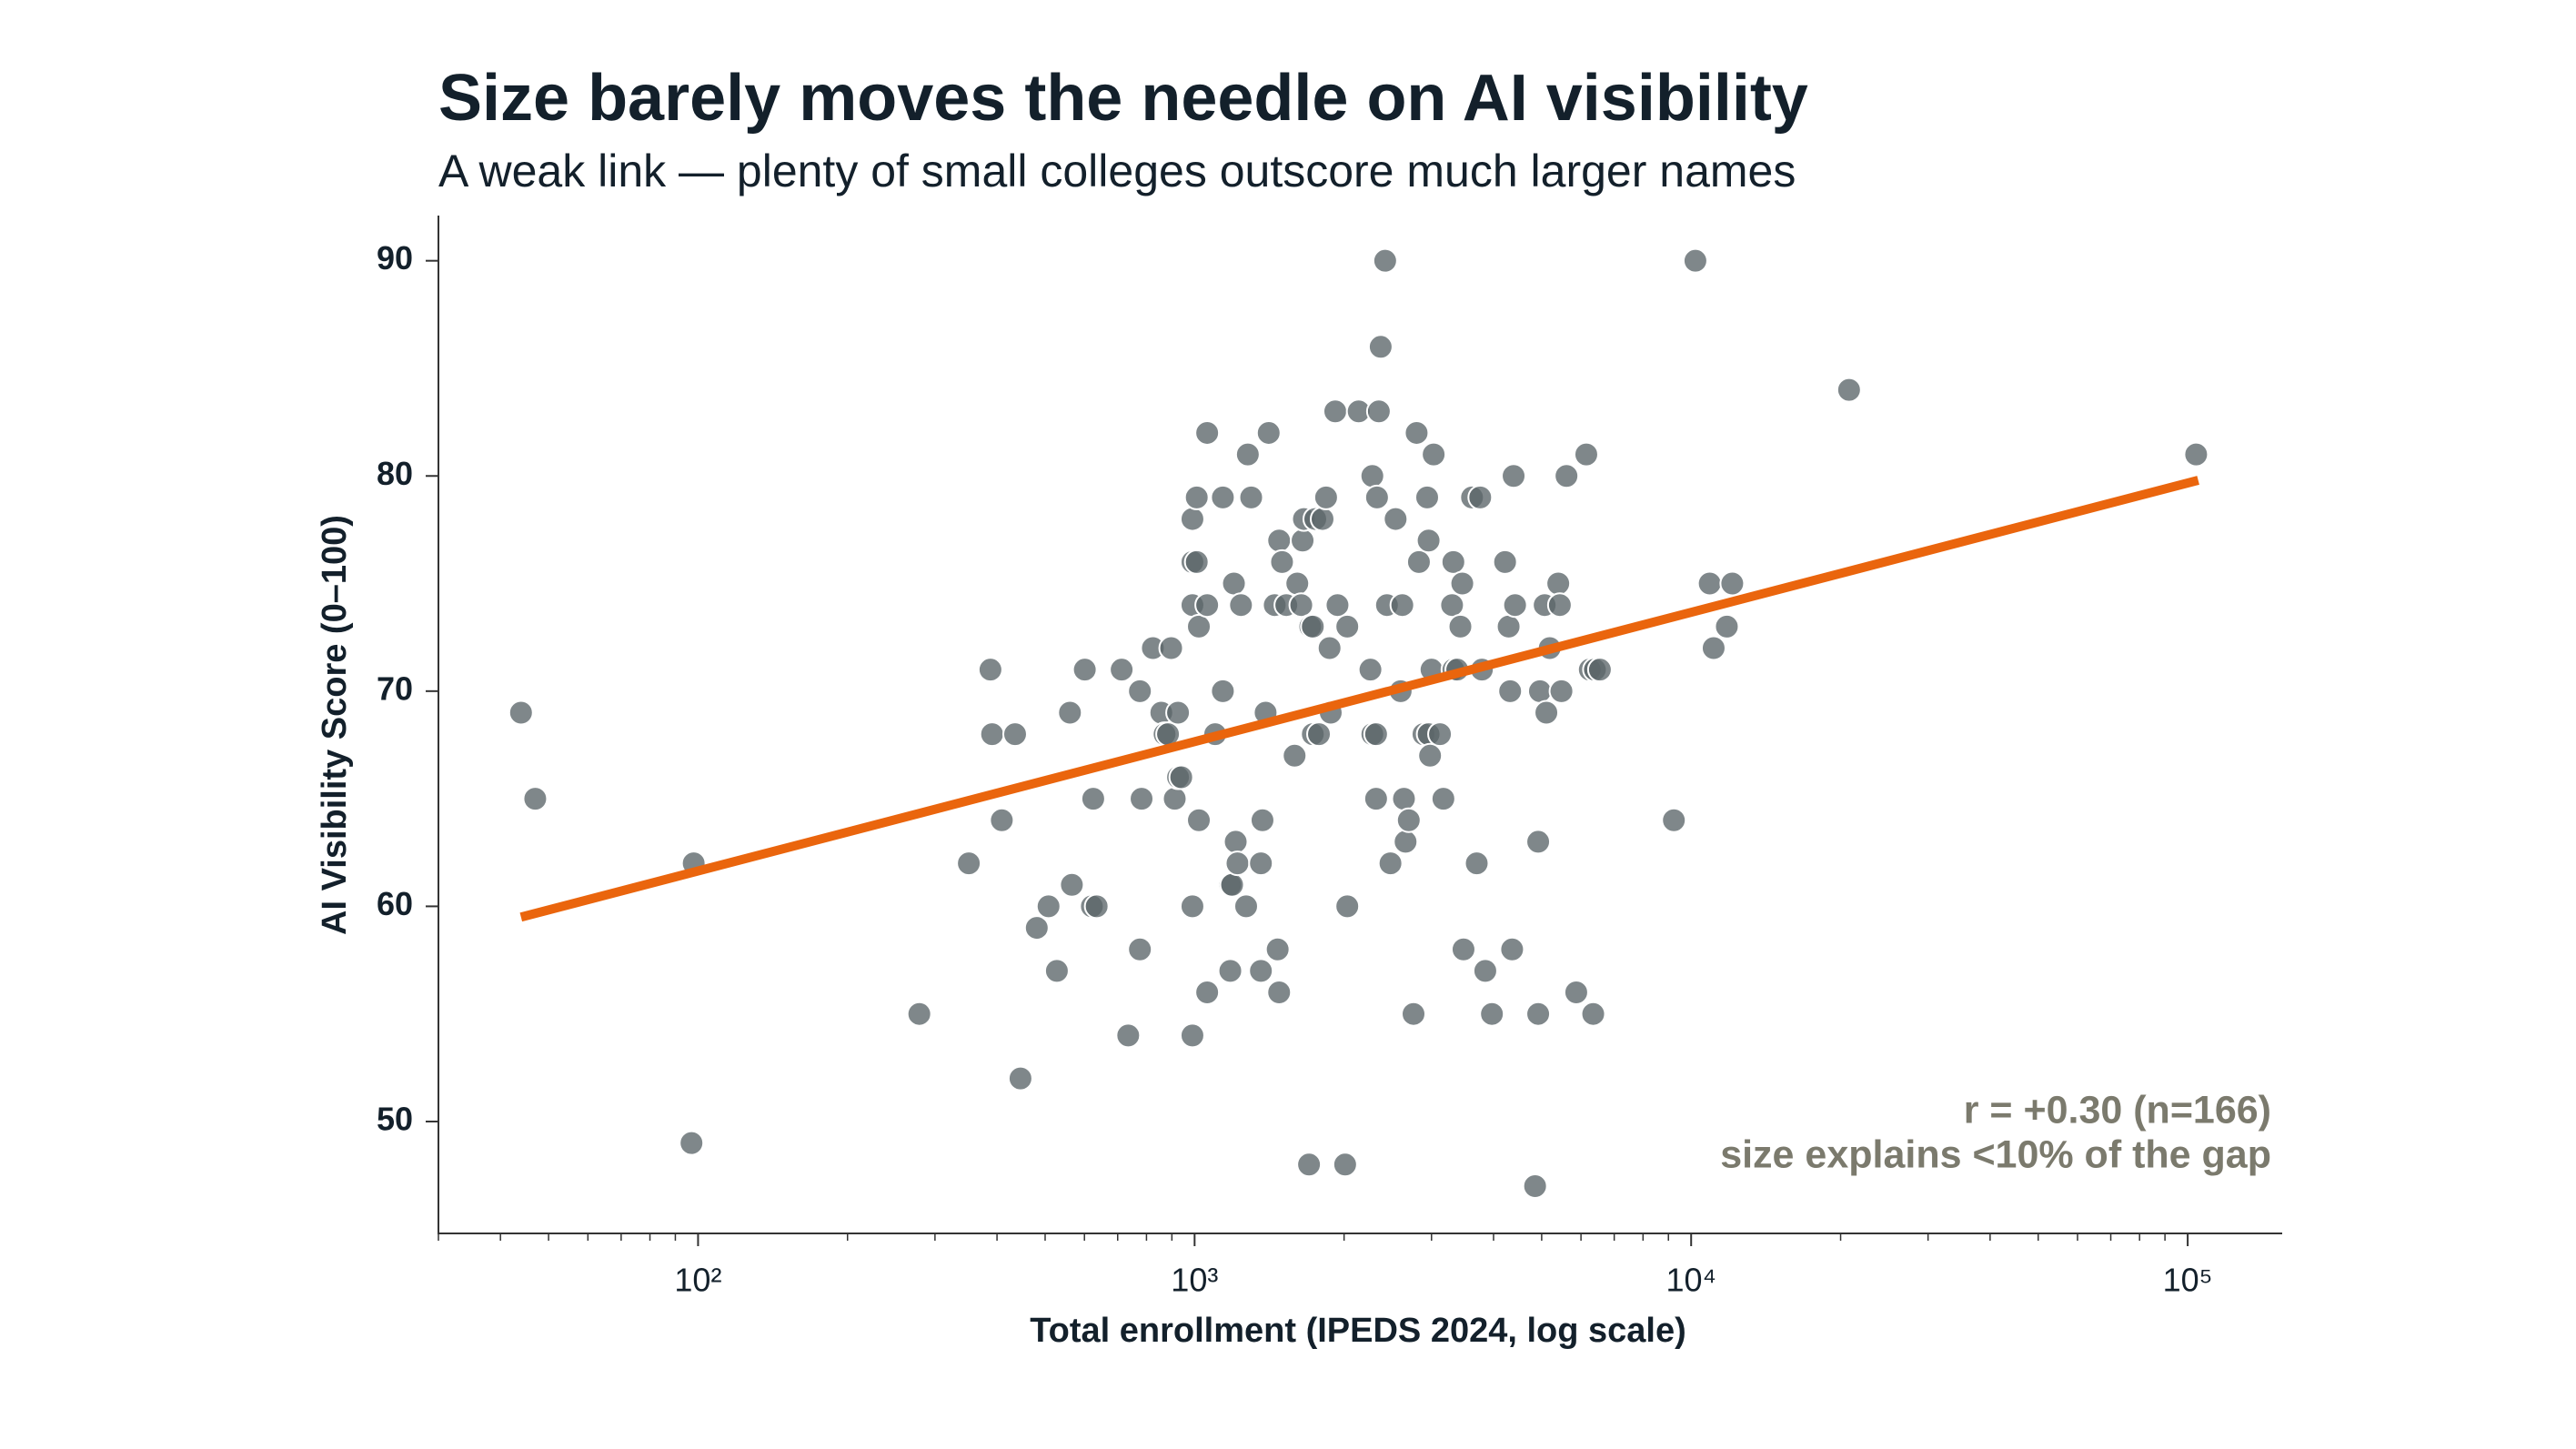 This screenshot has height=1449, width=2576. Describe the element at coordinates (1194, 1280) in the screenshot. I see `x-tick-label: 10³` at that location.